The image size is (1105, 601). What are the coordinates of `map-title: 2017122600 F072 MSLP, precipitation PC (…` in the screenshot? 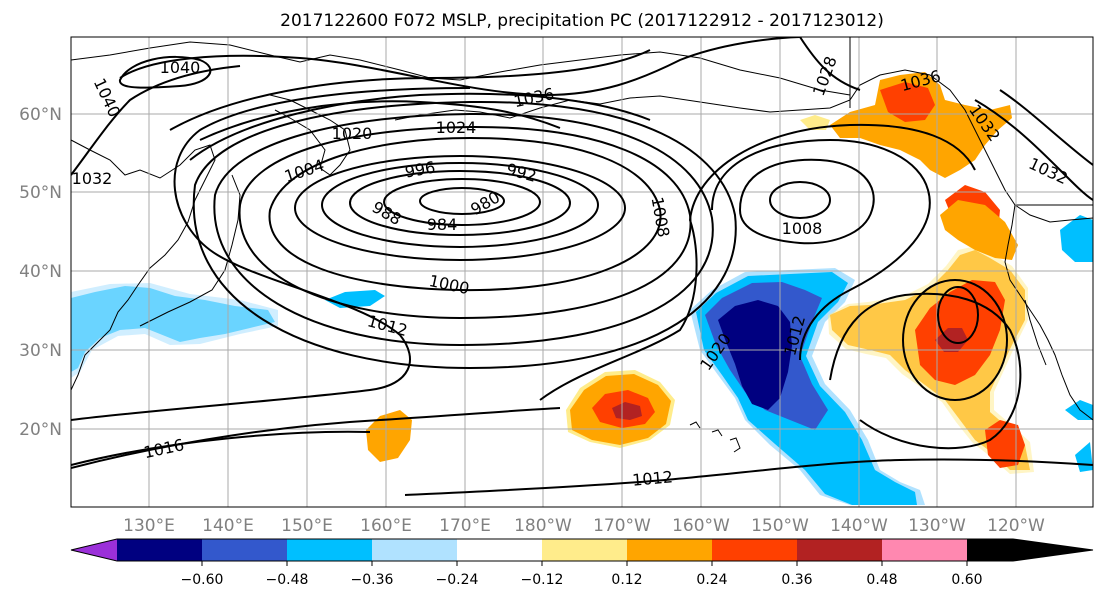 It's located at (582, 21).